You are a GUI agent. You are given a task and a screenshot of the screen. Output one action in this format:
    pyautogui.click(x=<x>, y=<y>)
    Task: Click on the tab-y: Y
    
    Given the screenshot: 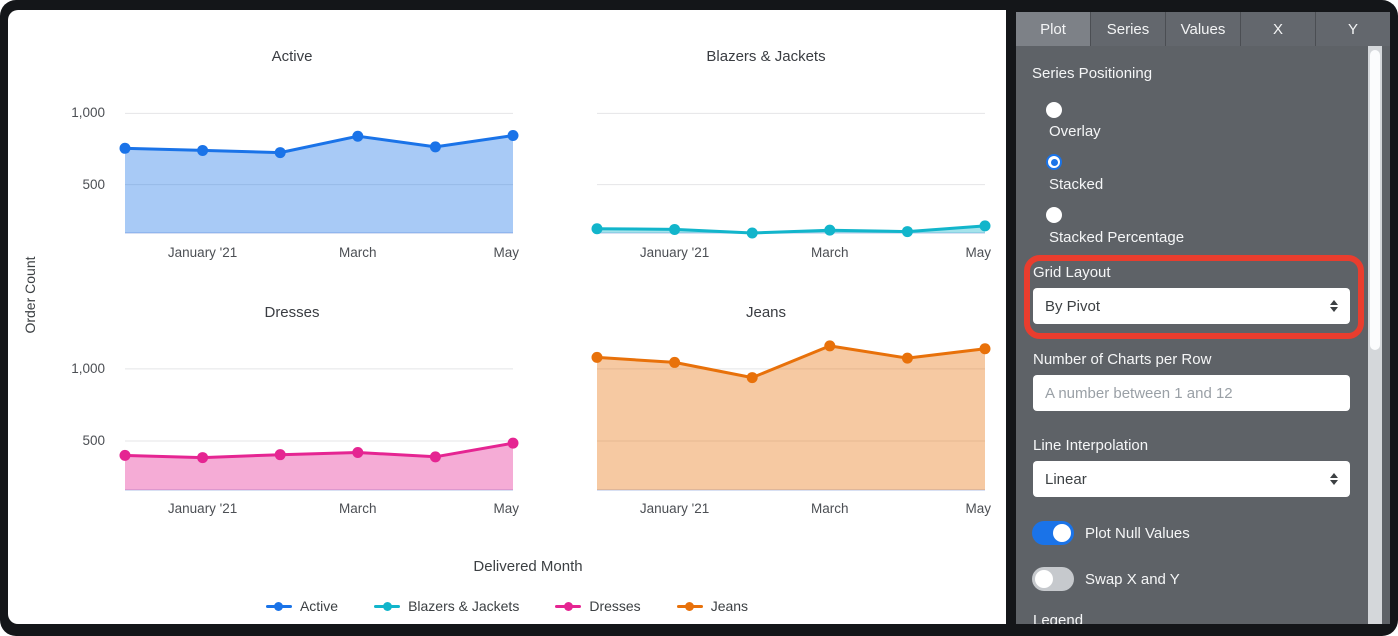 What is the action you would take?
    pyautogui.click(x=1352, y=29)
    